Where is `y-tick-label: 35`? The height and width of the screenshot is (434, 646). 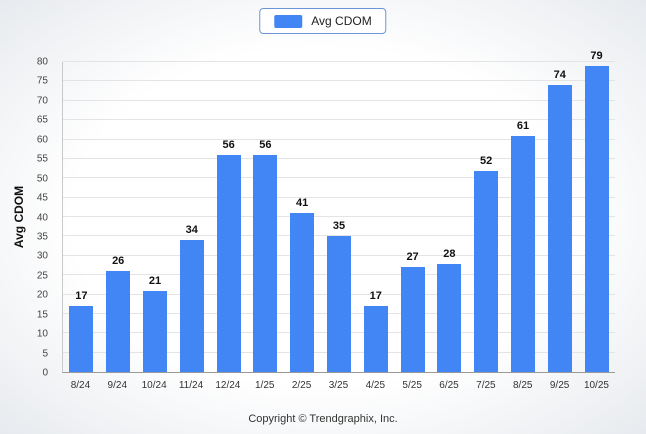 y-tick-label: 35 is located at coordinates (42, 237).